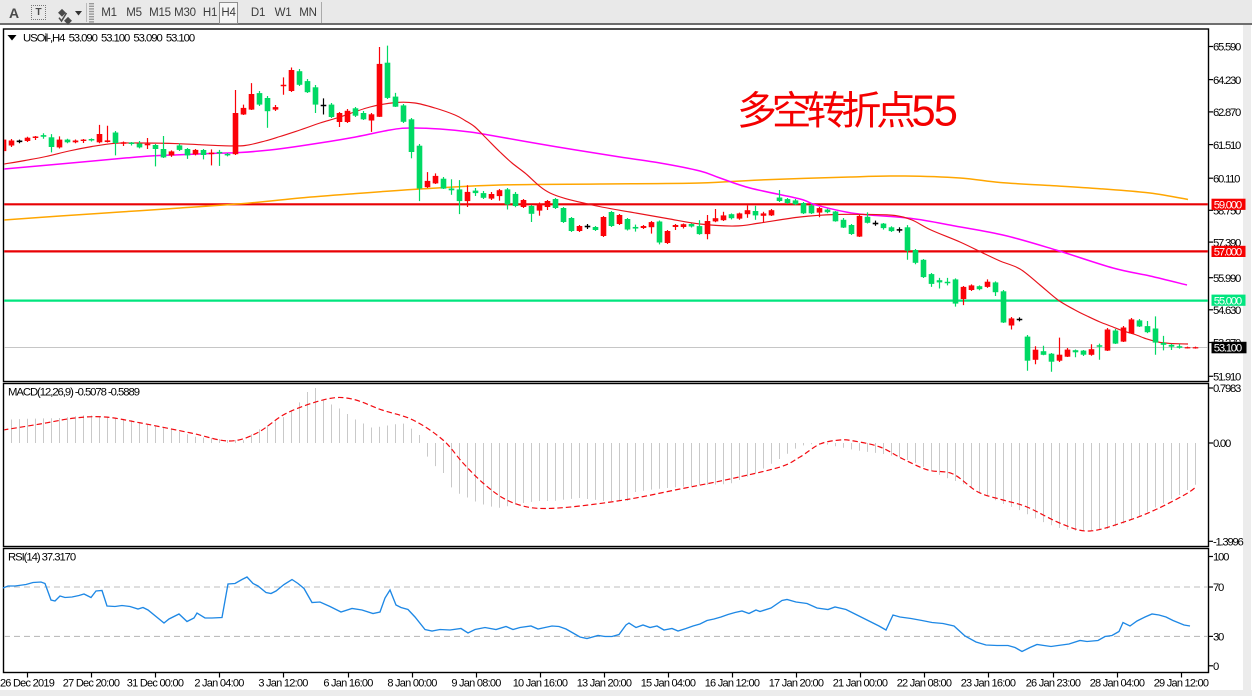 The height and width of the screenshot is (696, 1252). What do you see at coordinates (219, 684) in the screenshot?
I see `svg-text: 2 Jan 04:00` at bounding box center [219, 684].